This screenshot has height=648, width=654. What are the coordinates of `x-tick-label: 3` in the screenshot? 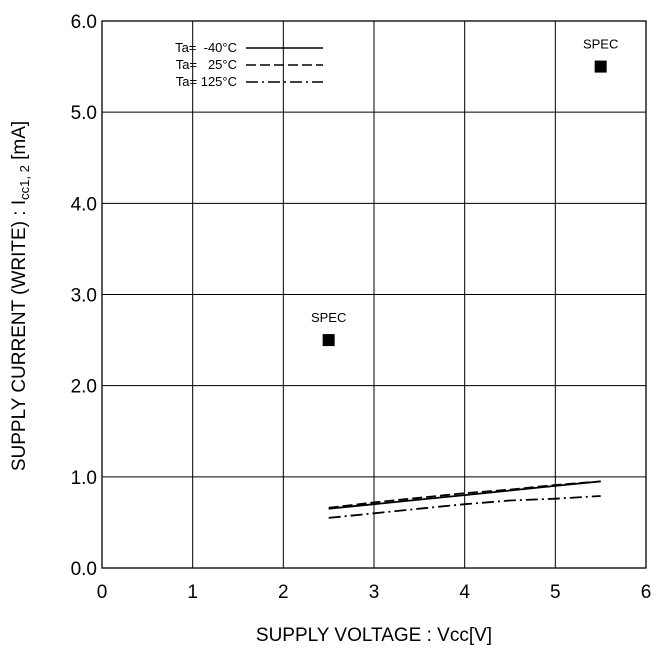 It's located at (374, 592).